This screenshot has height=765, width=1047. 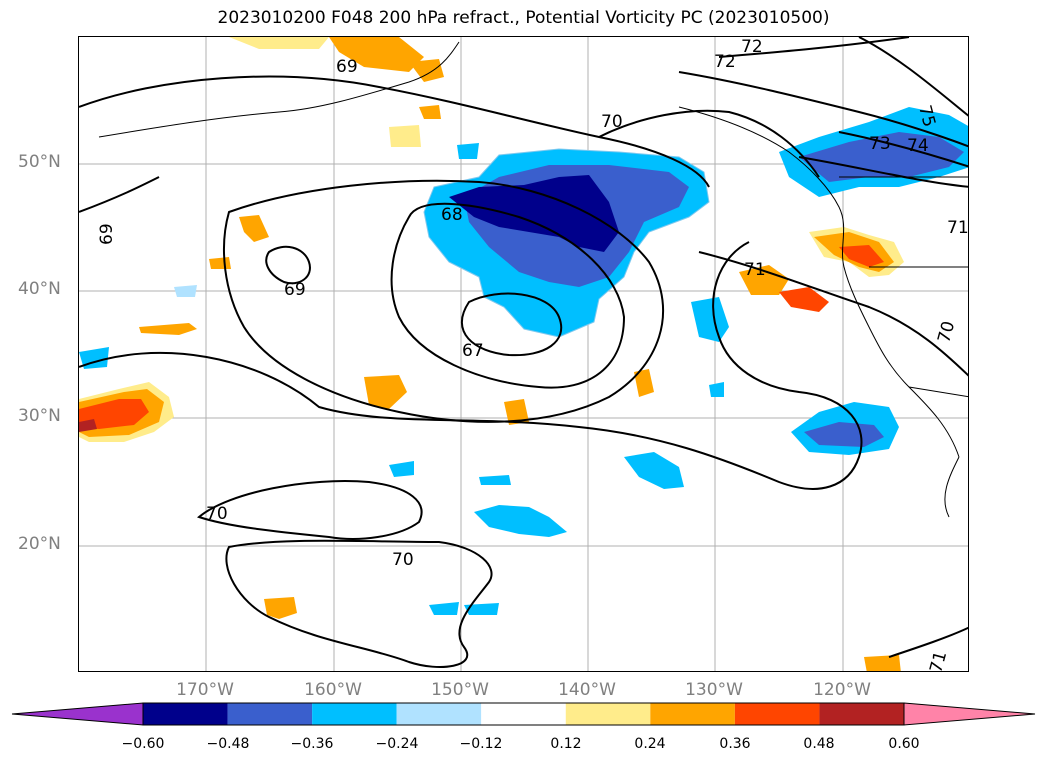 I want to click on pv-pos-alaska3, so click(x=426, y=70).